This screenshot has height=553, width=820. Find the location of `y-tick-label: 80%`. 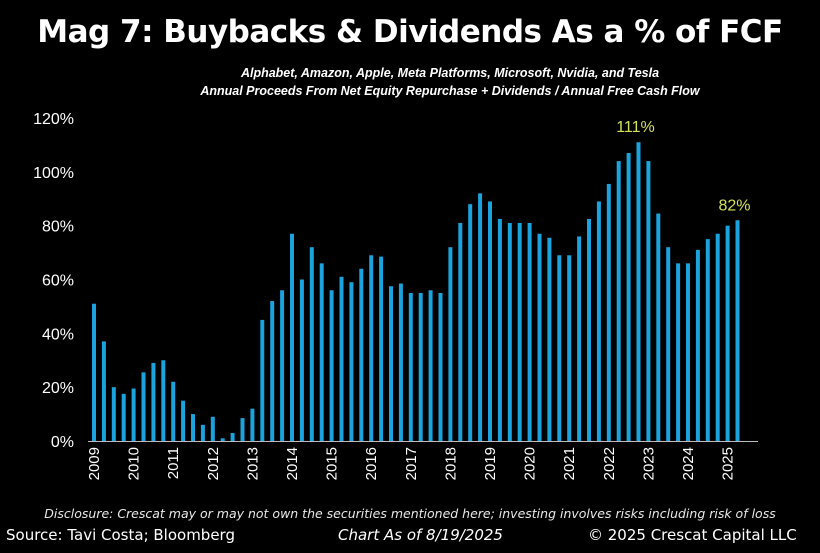

y-tick-label: 80% is located at coordinates (58, 227).